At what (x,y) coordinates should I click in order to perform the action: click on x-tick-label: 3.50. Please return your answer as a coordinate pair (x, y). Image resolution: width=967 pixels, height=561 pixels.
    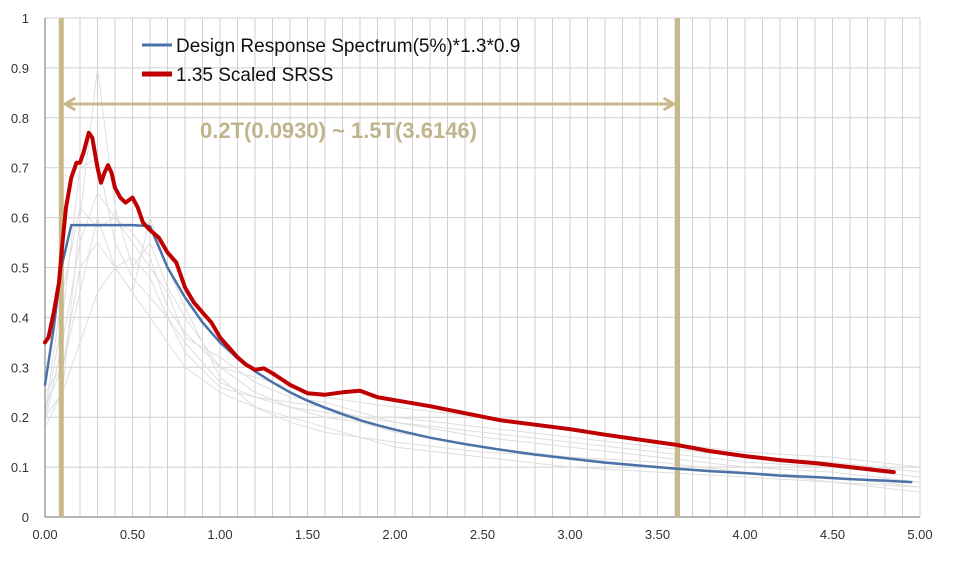
    Looking at the image, I should click on (657, 534).